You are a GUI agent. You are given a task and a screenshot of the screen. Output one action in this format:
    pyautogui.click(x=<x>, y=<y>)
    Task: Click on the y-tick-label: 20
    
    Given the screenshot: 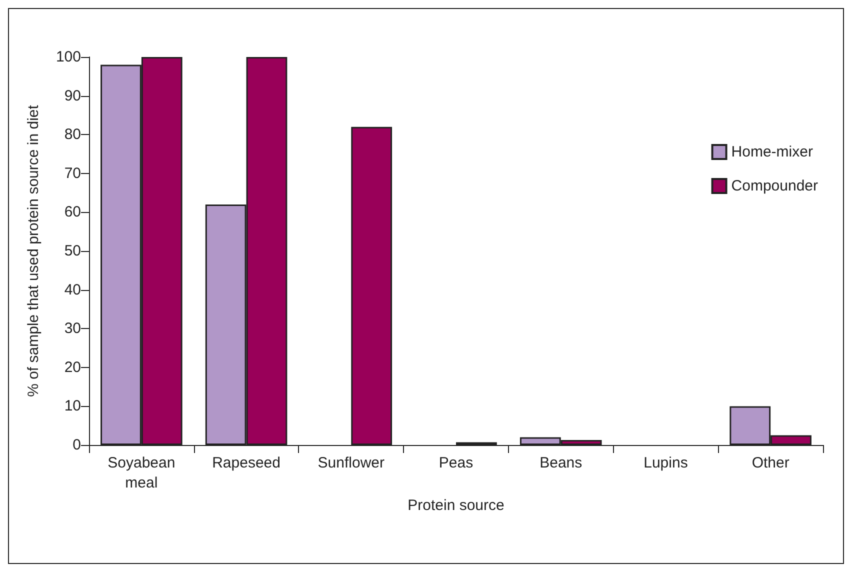 What is the action you would take?
    pyautogui.click(x=72, y=367)
    